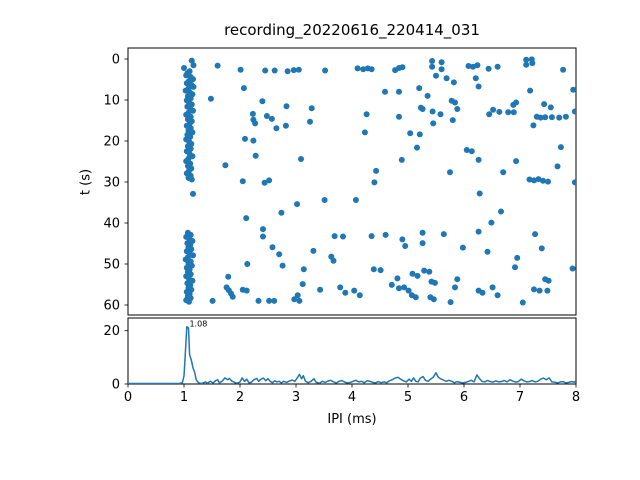  Describe the element at coordinates (464, 397) in the screenshot. I see `svg-text: 6` at that location.